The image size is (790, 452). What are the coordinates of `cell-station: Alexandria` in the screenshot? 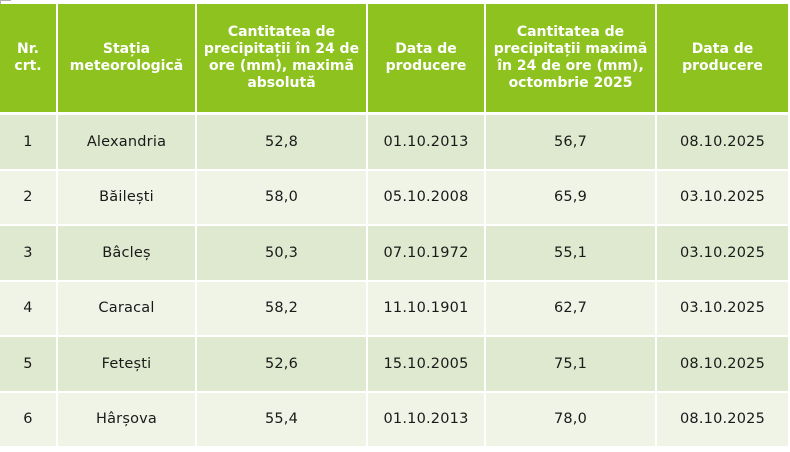 It's located at (127, 142).